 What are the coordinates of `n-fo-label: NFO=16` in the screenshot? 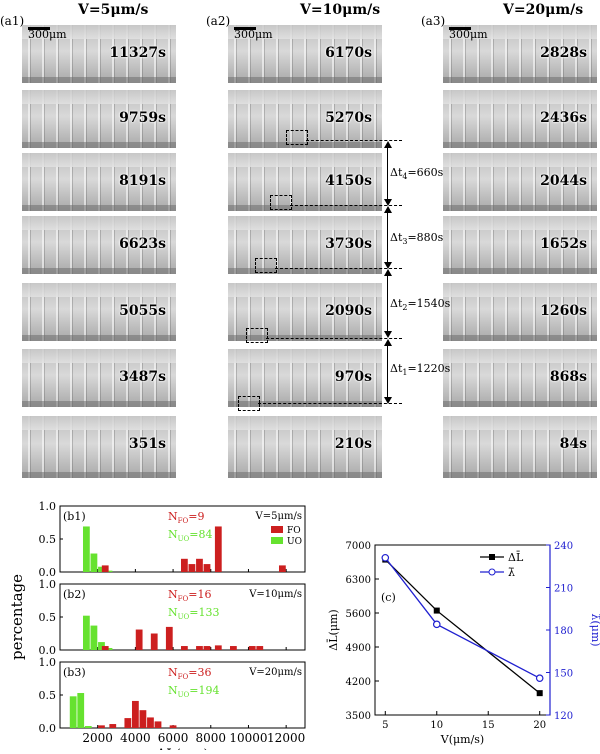 It's located at (189, 595).